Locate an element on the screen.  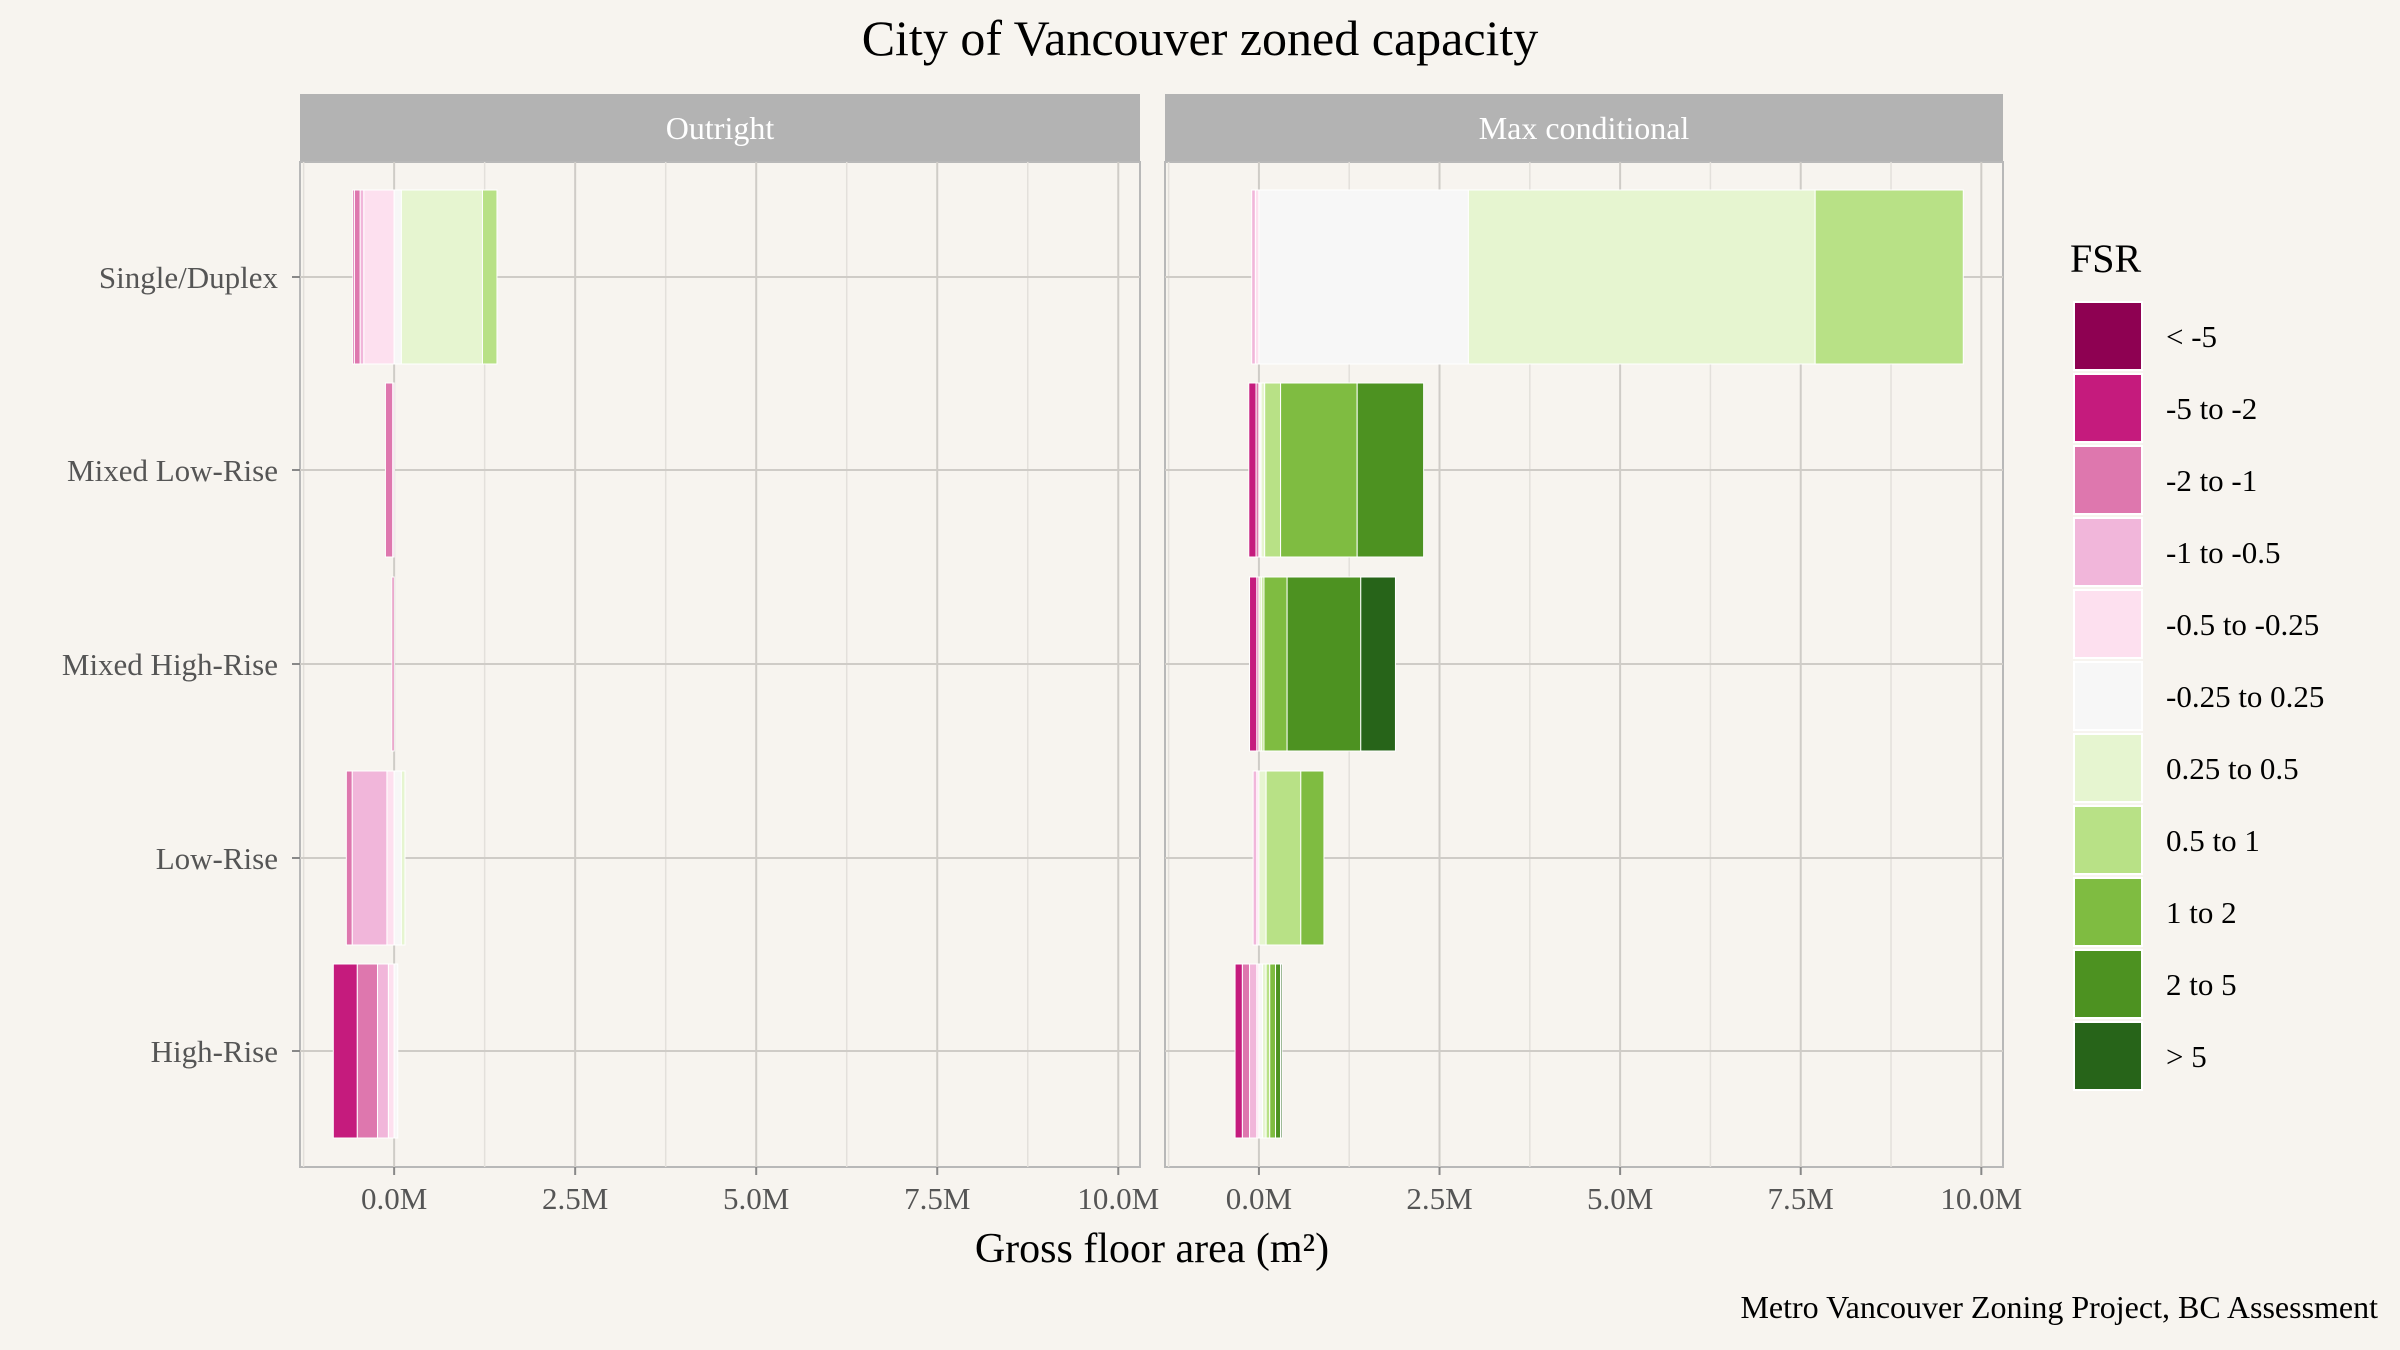
facet-strip-outright is located at coordinates (720, 128).